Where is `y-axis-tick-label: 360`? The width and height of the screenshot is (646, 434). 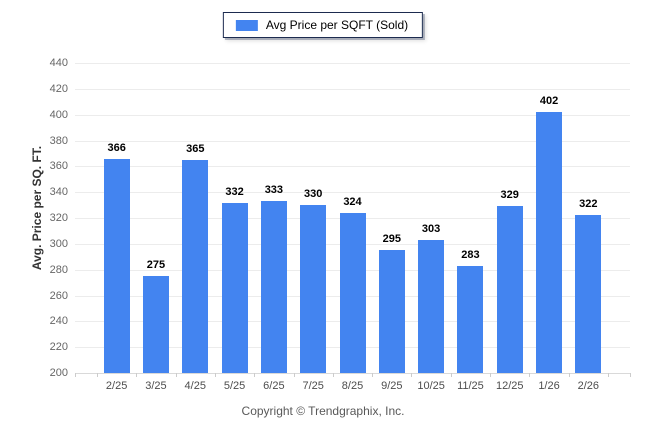
y-axis-tick-label: 360 is located at coordinates (58, 166).